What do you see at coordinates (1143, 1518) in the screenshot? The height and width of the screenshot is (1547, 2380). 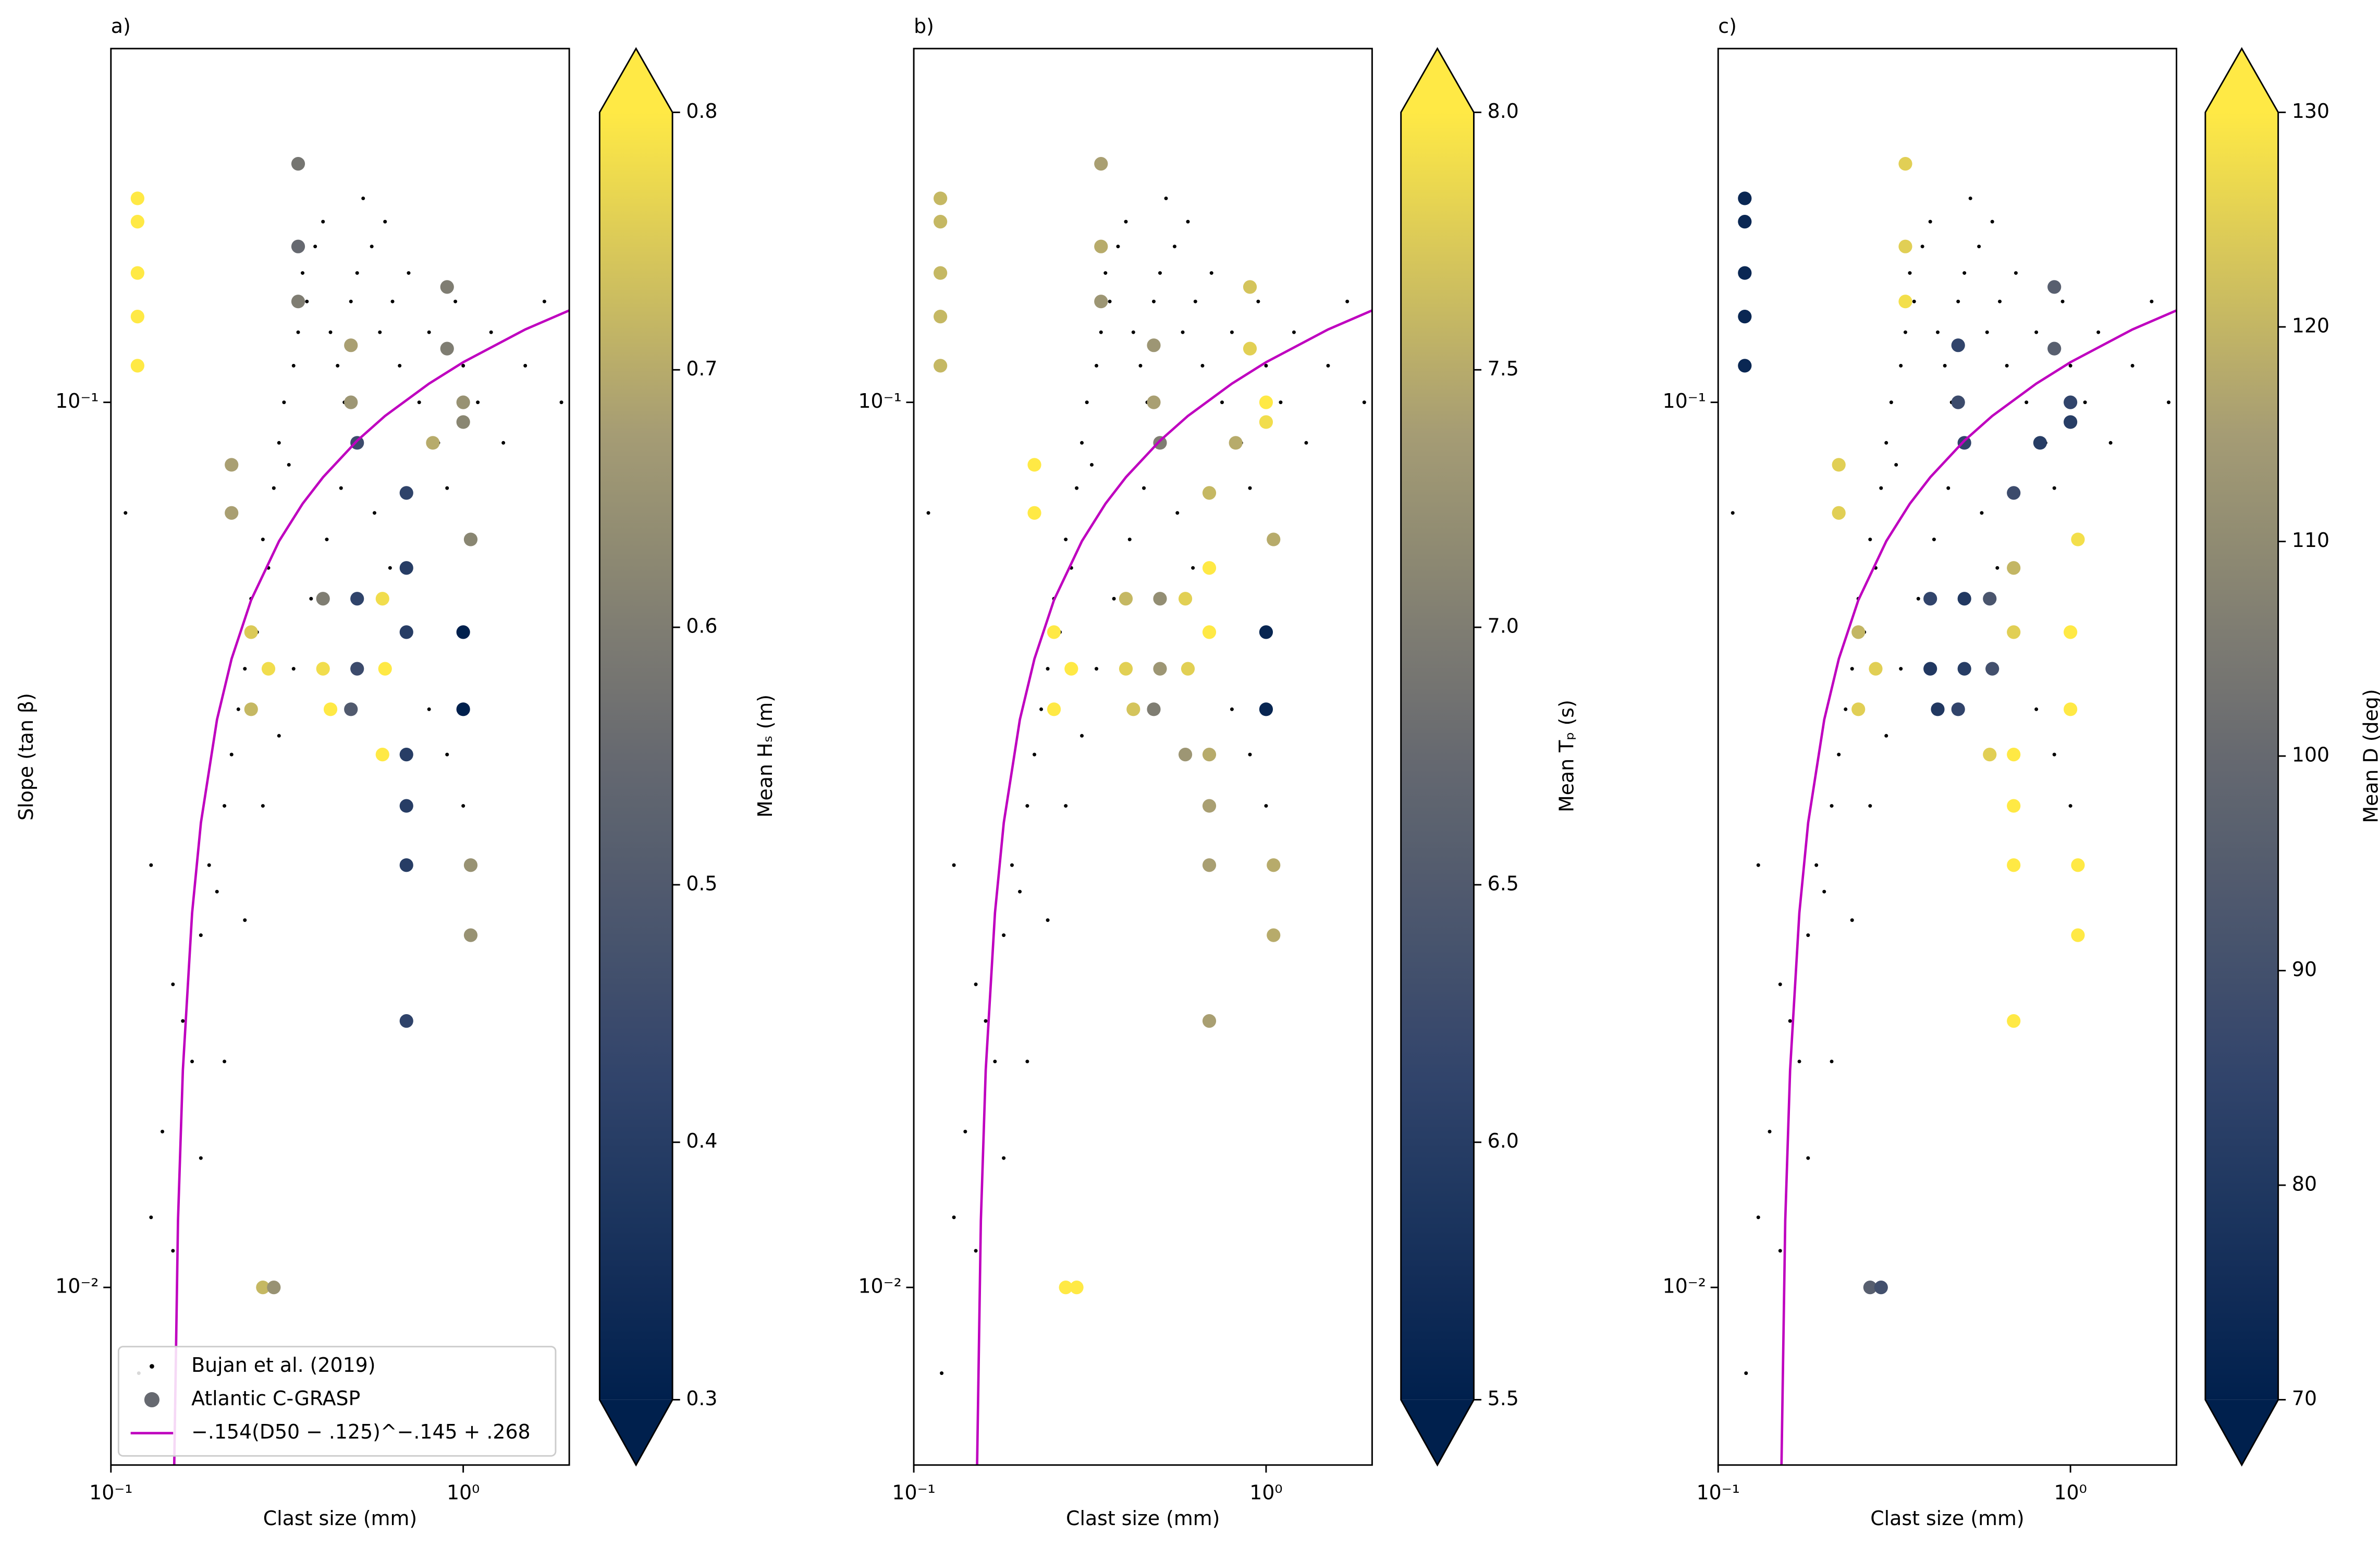 I see `x-axis-label: Clast size (mm)` at bounding box center [1143, 1518].